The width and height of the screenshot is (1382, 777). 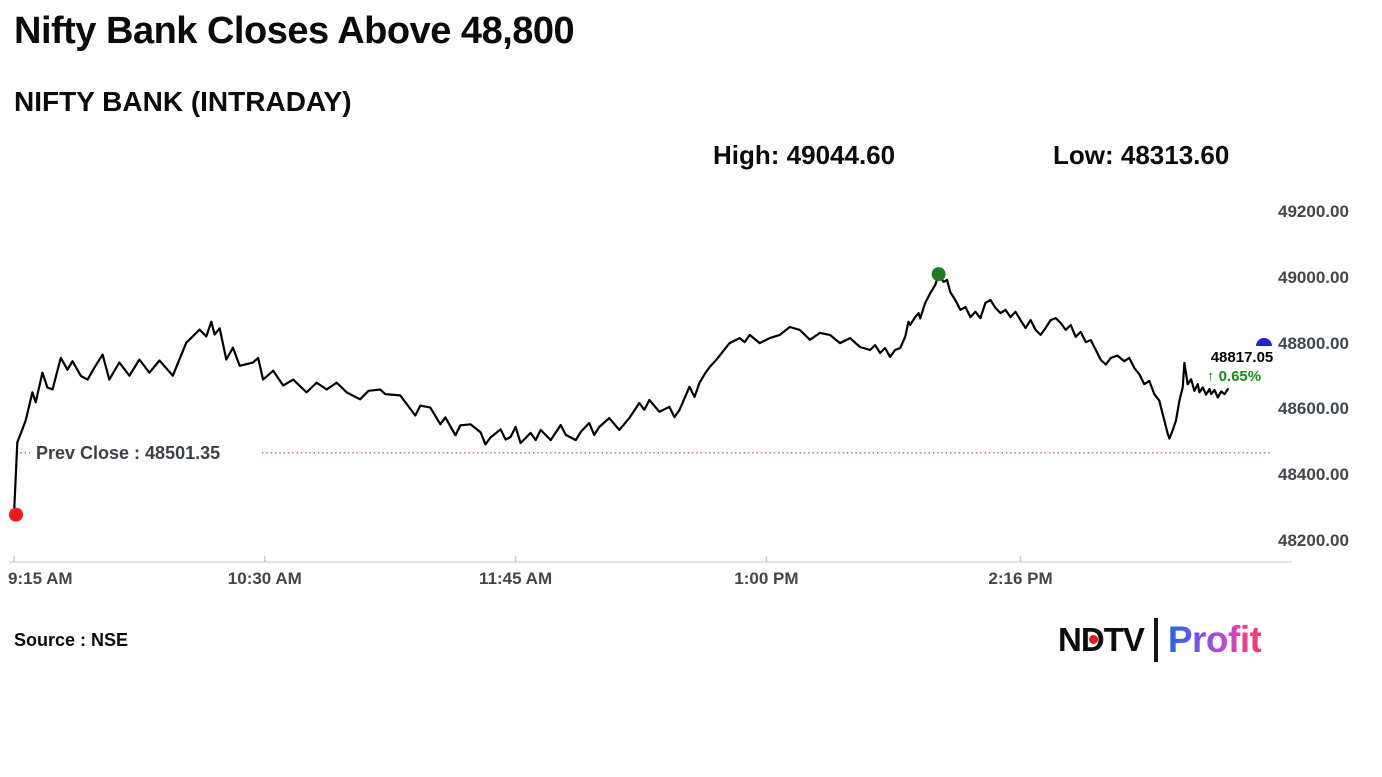 I want to click on x-axis-label: 10:30 AM, so click(x=264, y=578).